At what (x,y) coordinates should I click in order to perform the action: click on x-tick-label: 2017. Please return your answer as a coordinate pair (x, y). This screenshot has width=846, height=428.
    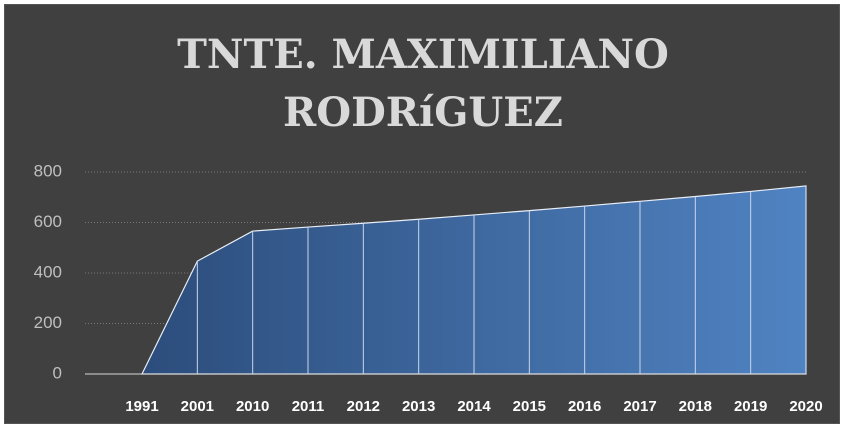
    Looking at the image, I should click on (639, 406).